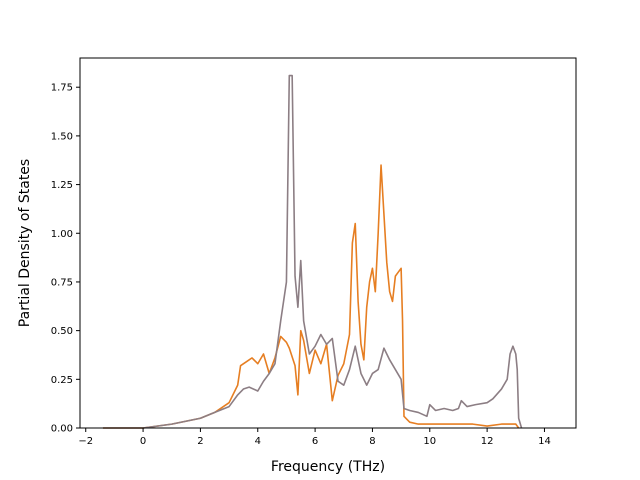 The height and width of the screenshot is (480, 640). What do you see at coordinates (62, 429) in the screenshot?
I see `y-tick-label: 0.00` at bounding box center [62, 429].